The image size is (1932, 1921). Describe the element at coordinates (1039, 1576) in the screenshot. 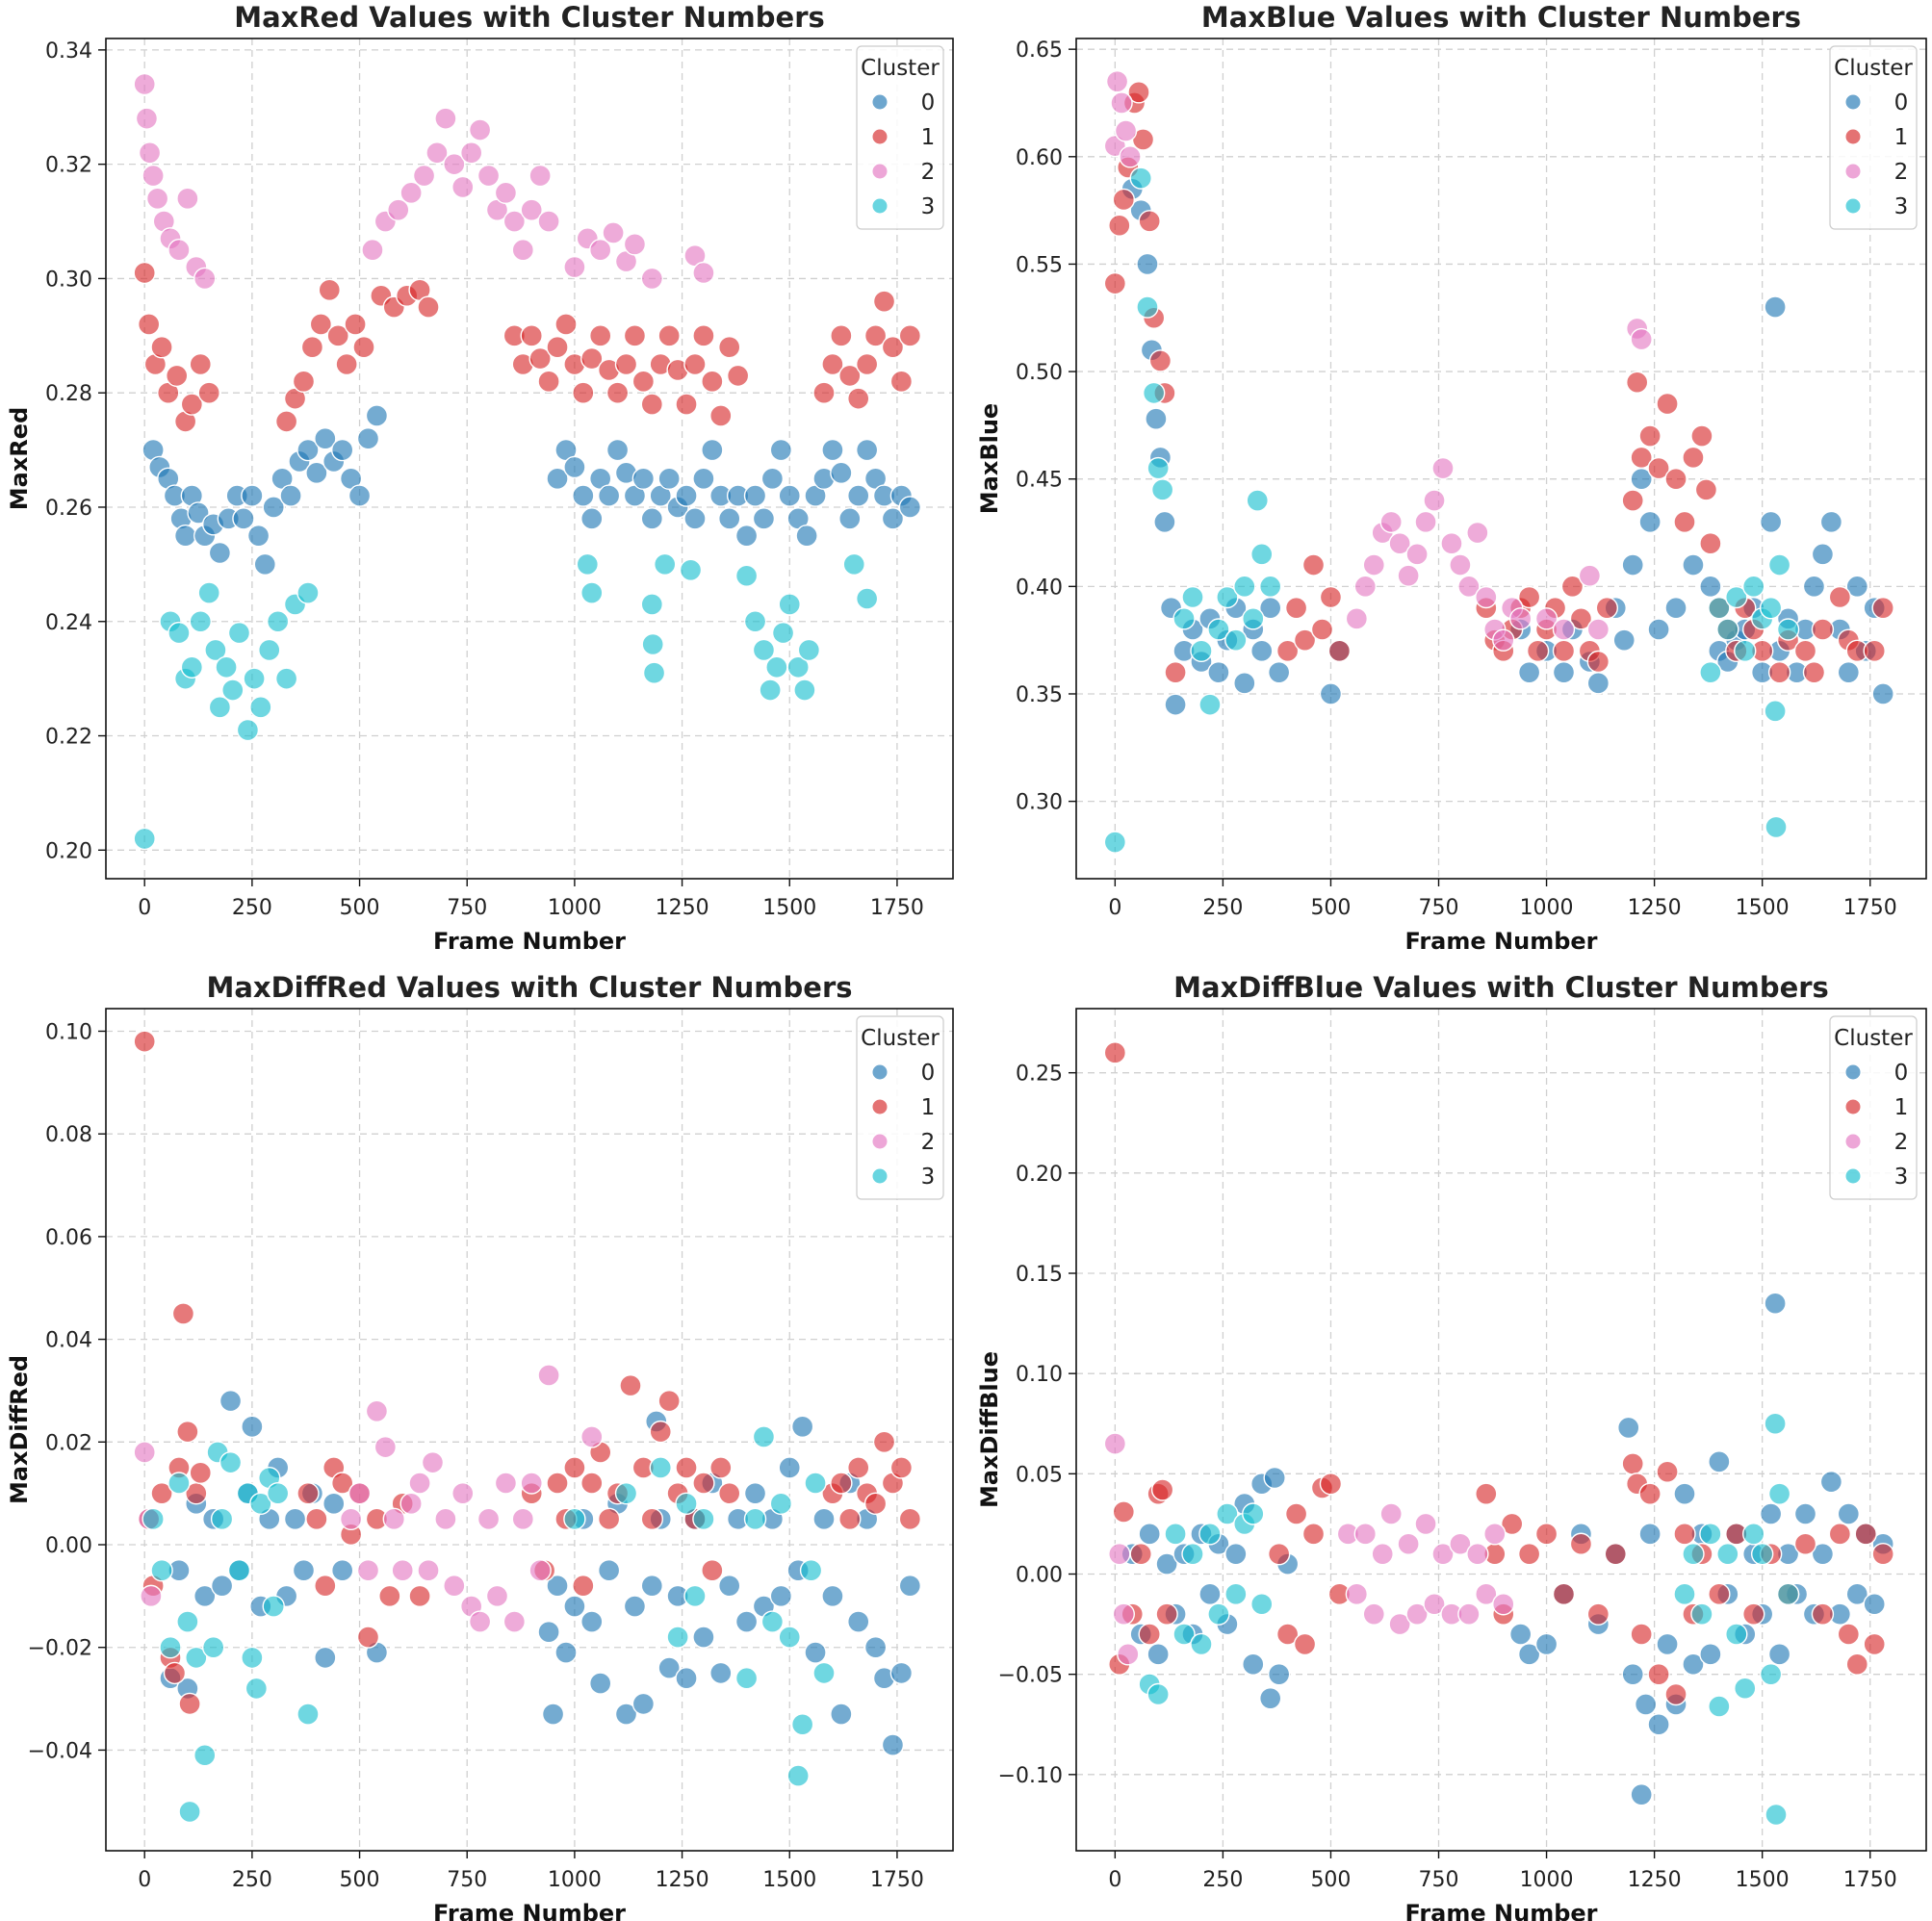

I see `y-tick-label: 0.00` at that location.